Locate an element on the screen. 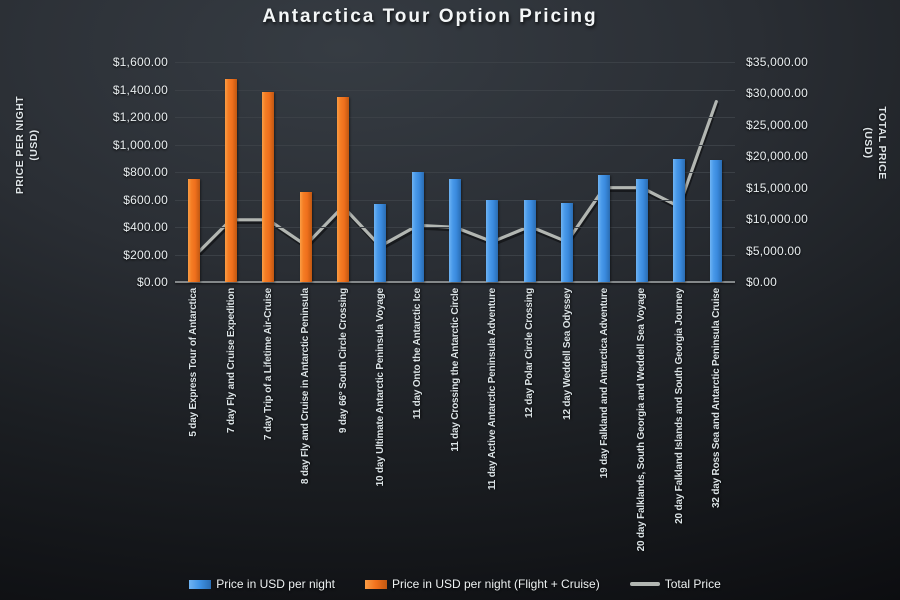 The width and height of the screenshot is (900, 600). legend-swatch-blue-bar is located at coordinates (200, 584).